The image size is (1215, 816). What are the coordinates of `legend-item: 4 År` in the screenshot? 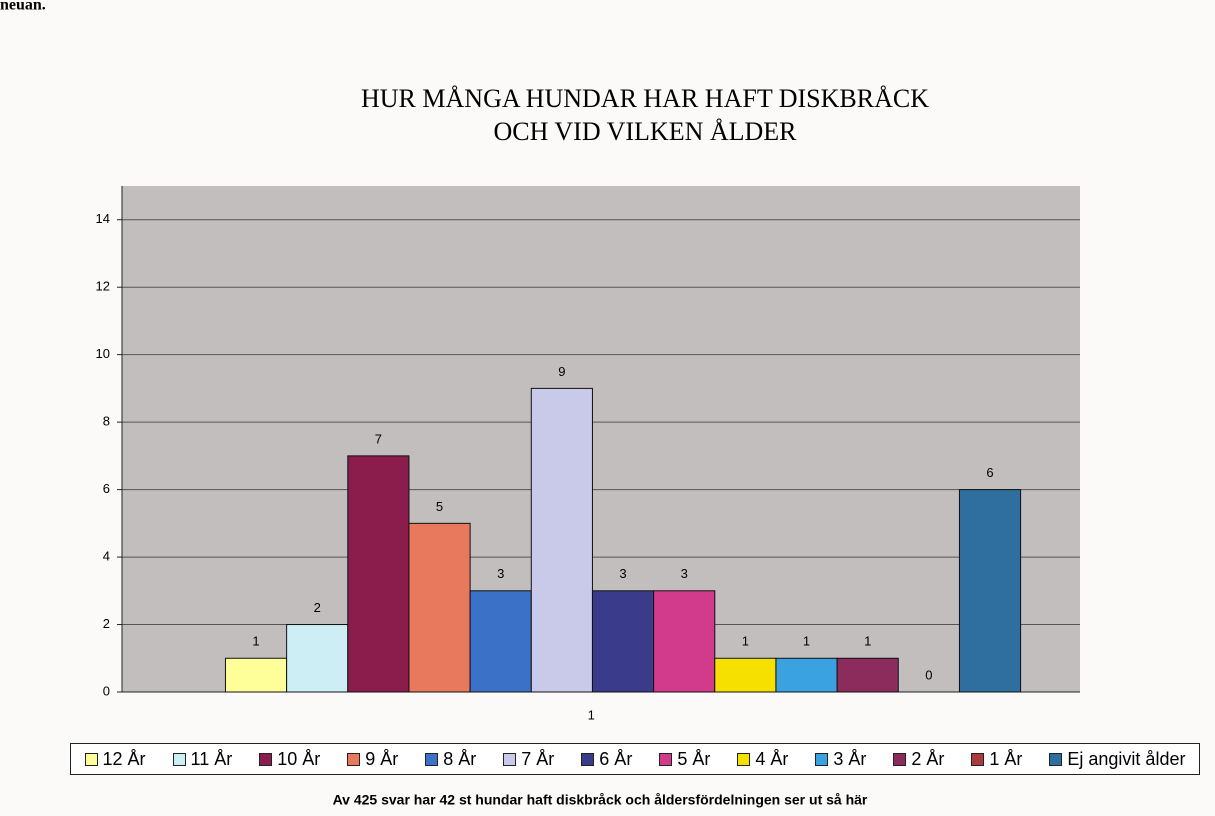 It's located at (762, 759).